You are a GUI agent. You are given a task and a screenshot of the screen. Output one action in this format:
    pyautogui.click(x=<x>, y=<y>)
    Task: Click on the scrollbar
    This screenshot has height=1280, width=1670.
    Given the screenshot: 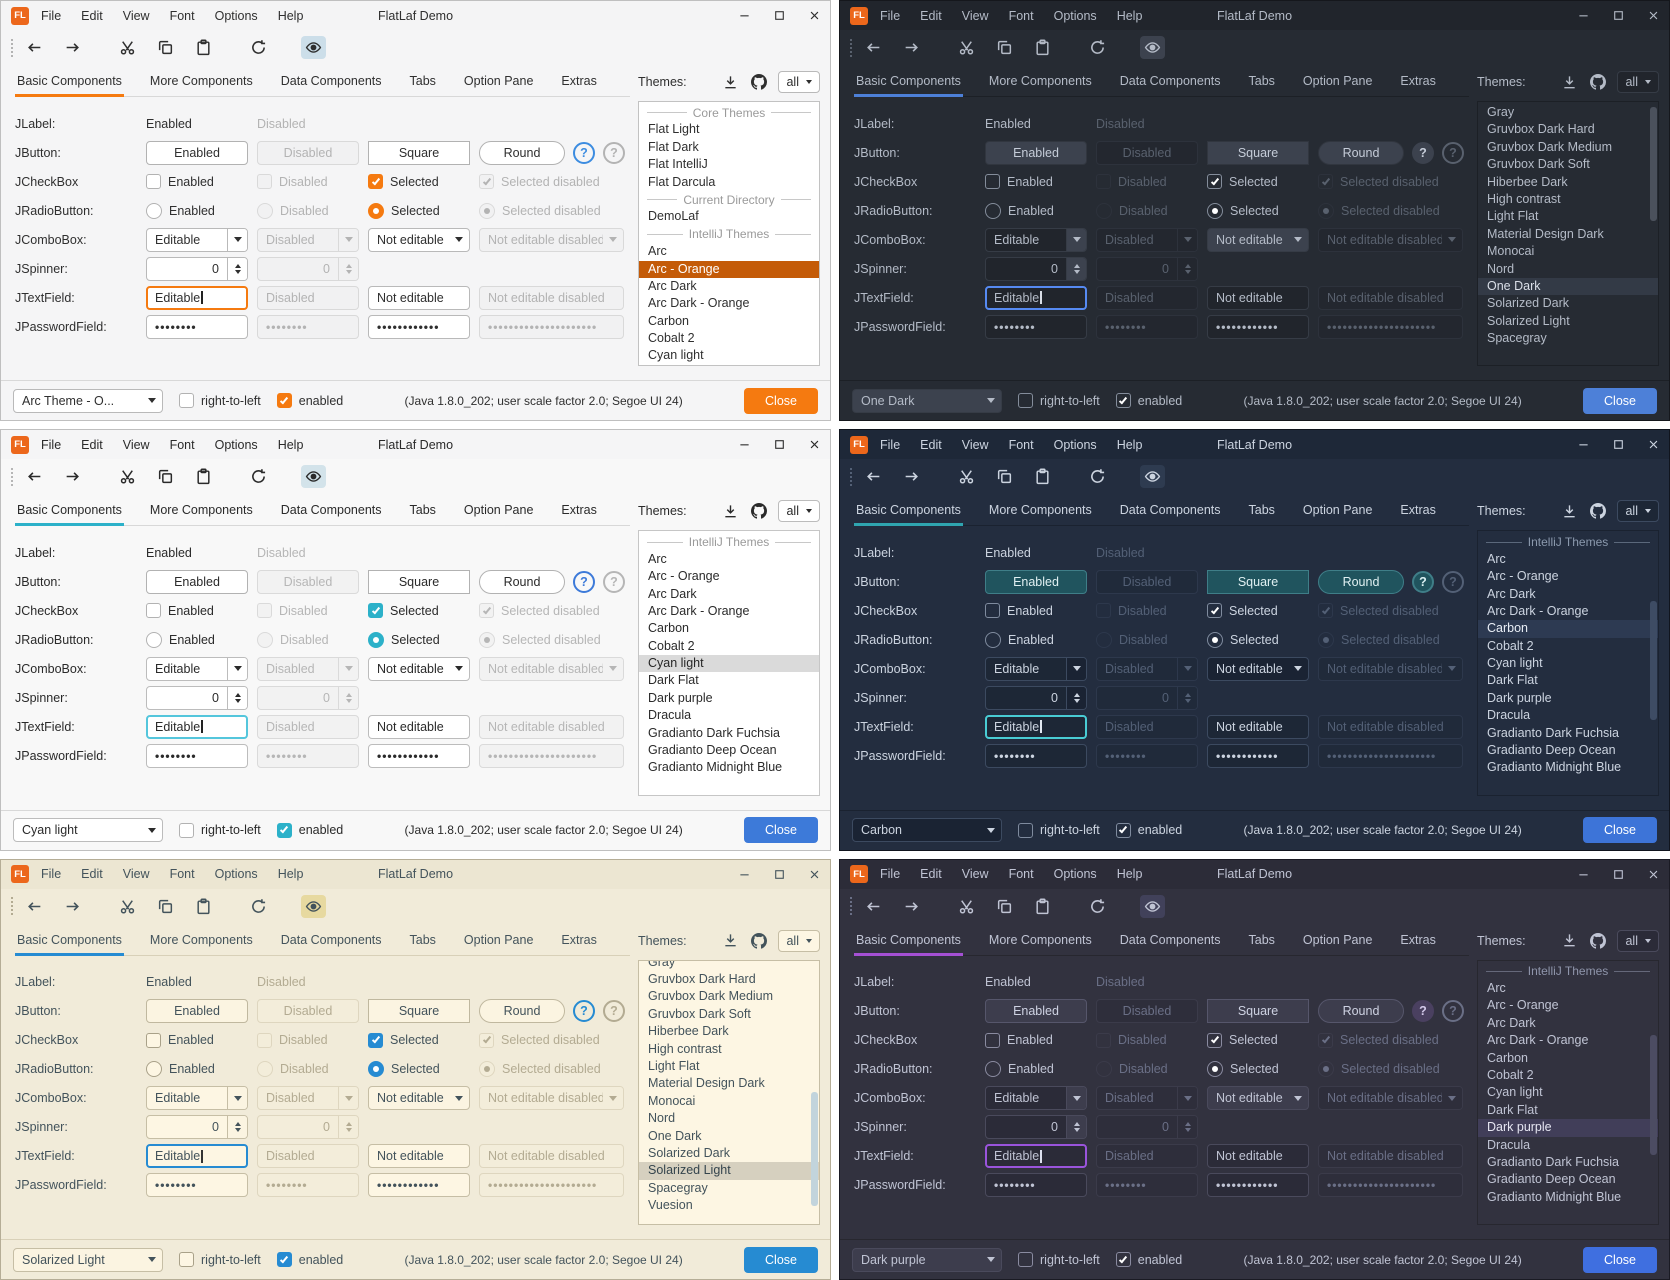 What is the action you would take?
    pyautogui.click(x=1653, y=233)
    